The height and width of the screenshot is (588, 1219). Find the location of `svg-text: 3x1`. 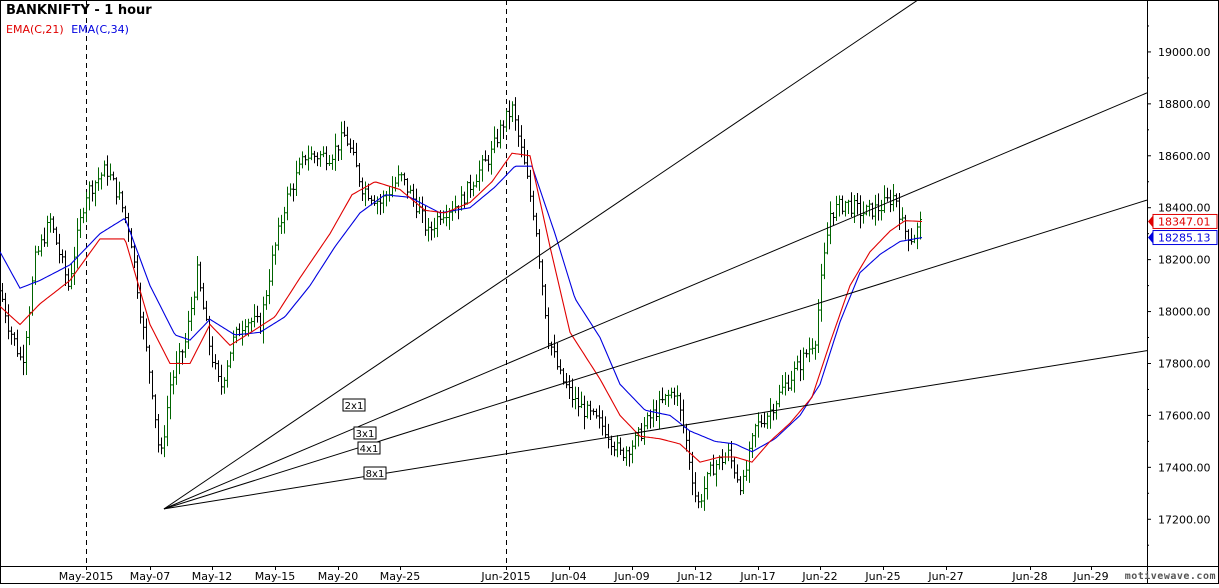

svg-text: 3x1 is located at coordinates (365, 434).